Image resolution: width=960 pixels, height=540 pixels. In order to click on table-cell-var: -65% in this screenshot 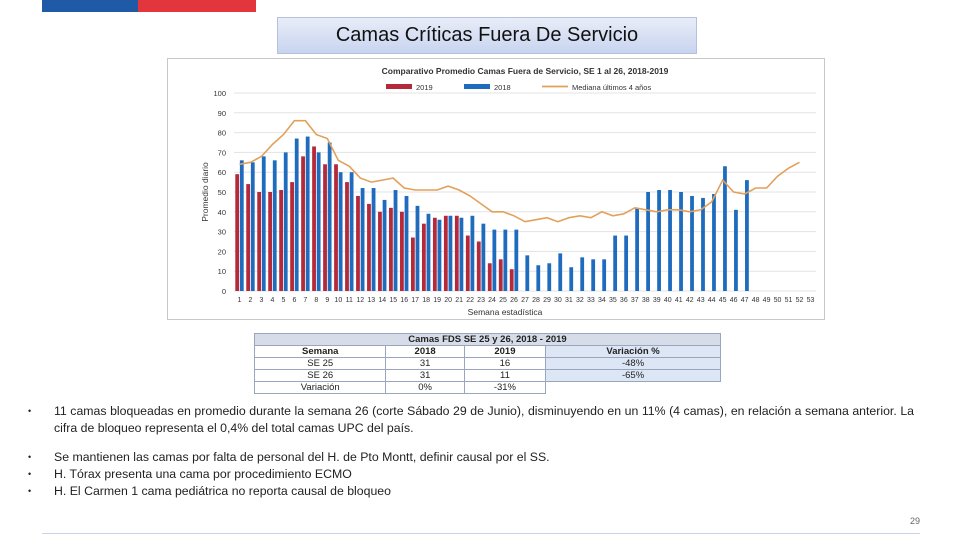, I will do `click(633, 375)`.